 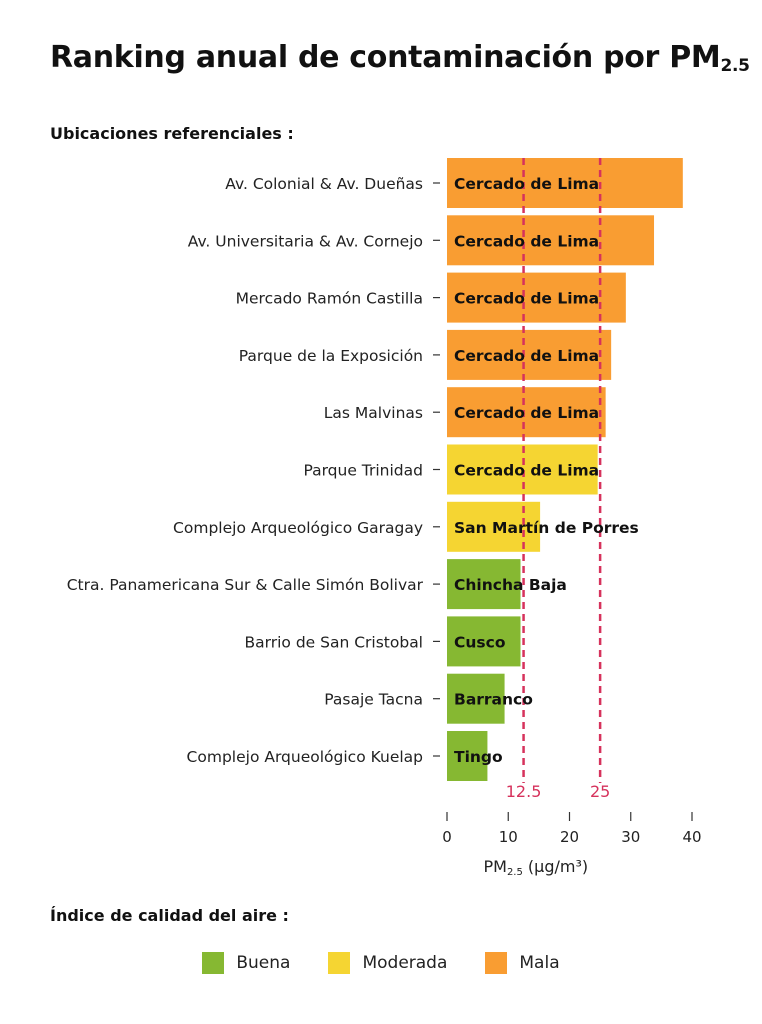 I want to click on bar-label: Barranco, so click(x=493, y=700).